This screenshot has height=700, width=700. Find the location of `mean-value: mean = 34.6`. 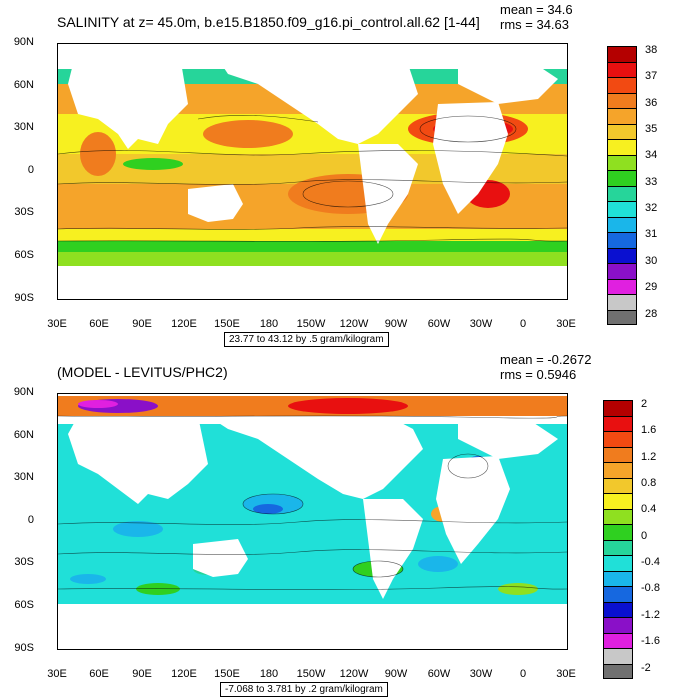

mean-value: mean = 34.6 is located at coordinates (536, 9).